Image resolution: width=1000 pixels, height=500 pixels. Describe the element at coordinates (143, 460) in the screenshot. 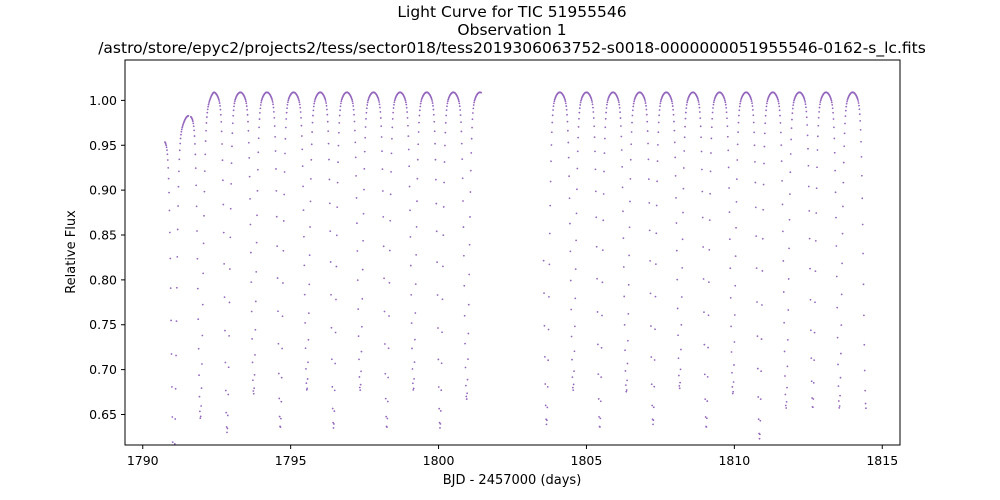

I see `x-tick-label: 1790` at that location.